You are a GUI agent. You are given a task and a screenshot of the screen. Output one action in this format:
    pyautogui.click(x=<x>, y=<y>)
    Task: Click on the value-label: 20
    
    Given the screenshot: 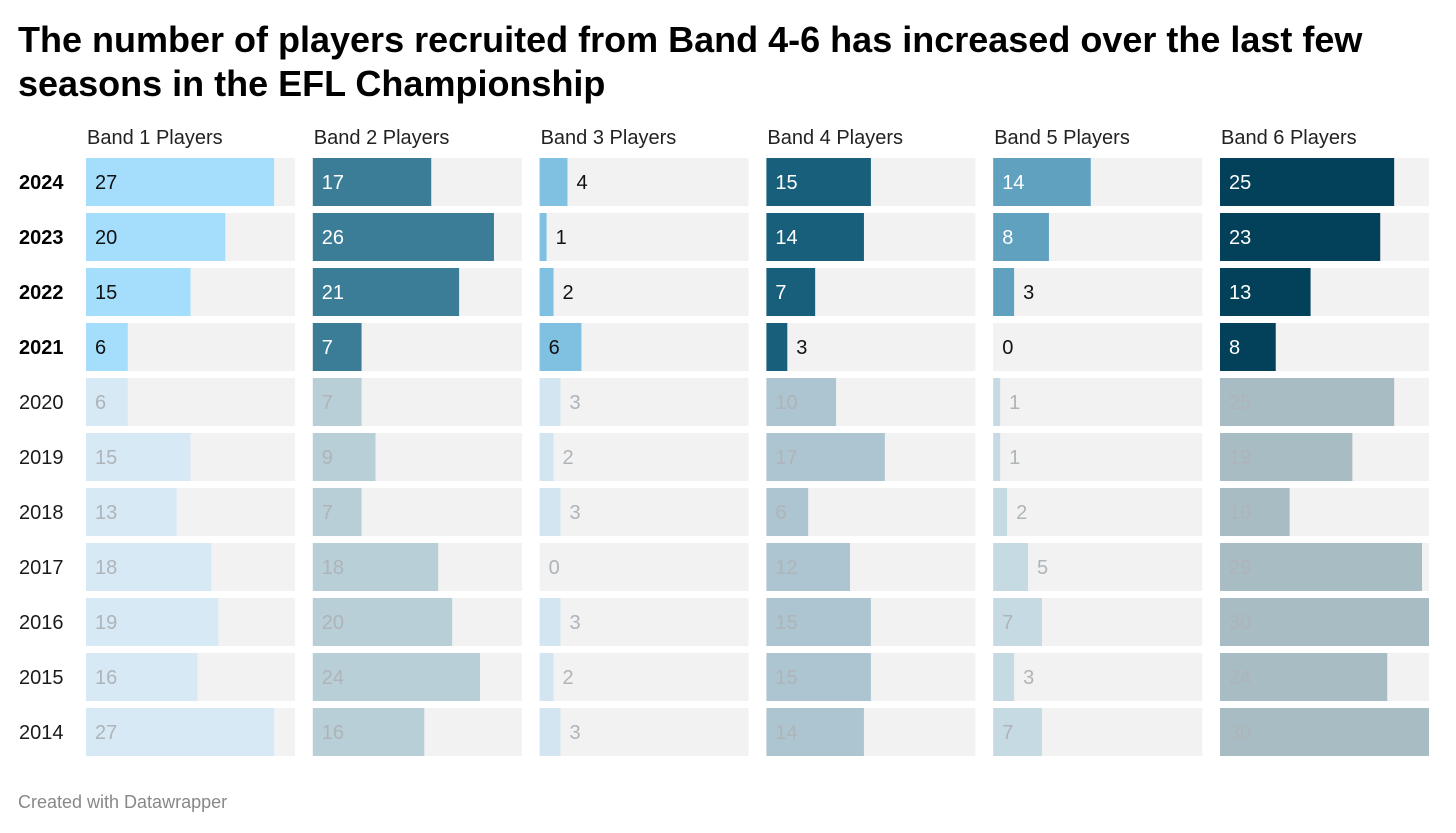 What is the action you would take?
    pyautogui.click(x=106, y=238)
    